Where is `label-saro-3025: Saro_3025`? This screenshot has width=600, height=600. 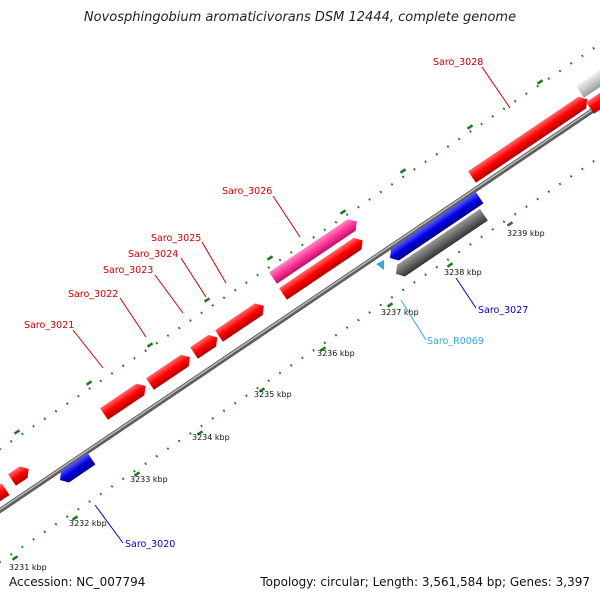 label-saro-3025: Saro_3025 is located at coordinates (176, 238).